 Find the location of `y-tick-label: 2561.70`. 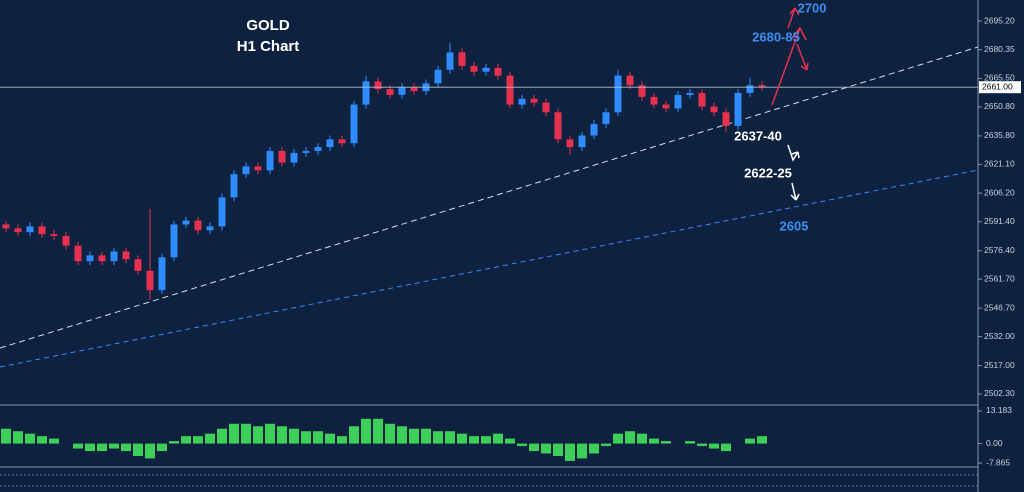

y-tick-label: 2561.70 is located at coordinates (999, 278).